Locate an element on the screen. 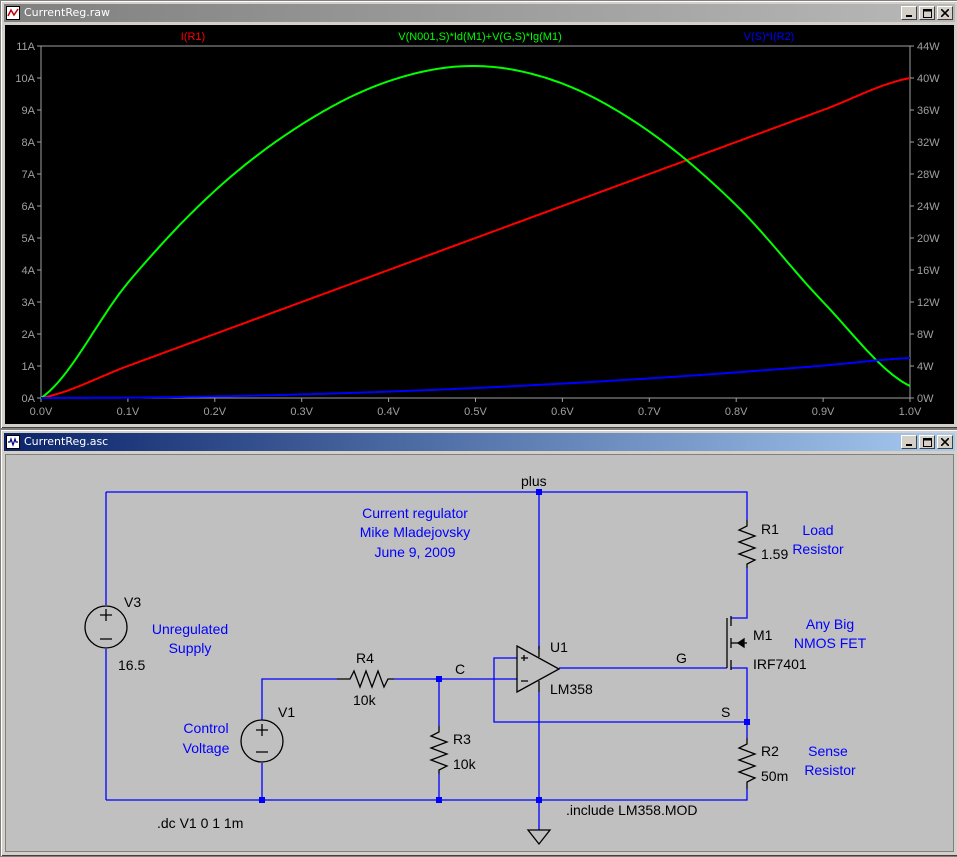  y-left-tick-label: 4A is located at coordinates (29, 271).